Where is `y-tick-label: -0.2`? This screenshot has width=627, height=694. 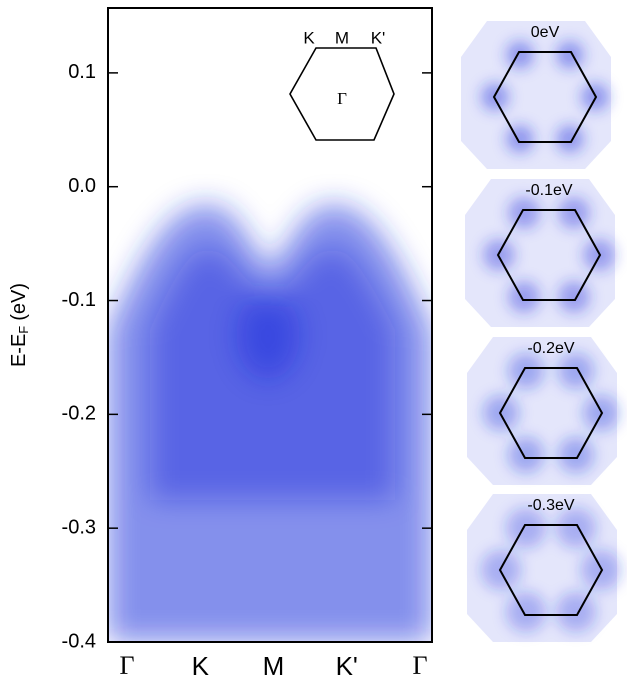 y-tick-label: -0.2 is located at coordinates (79, 414).